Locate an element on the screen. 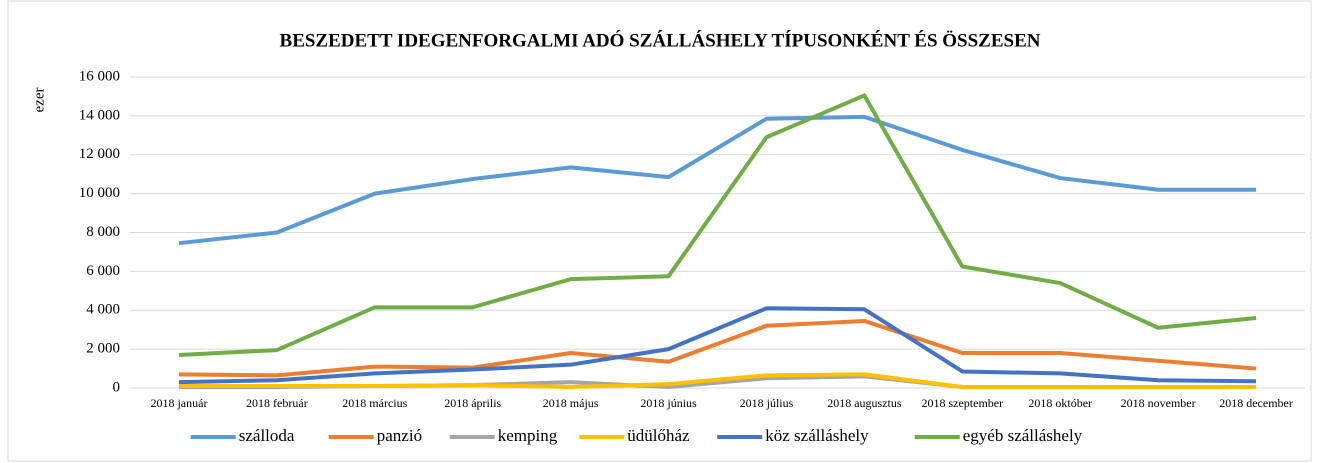 This screenshot has height=463, width=1319. y-tick-label: 6 000 is located at coordinates (103, 271).